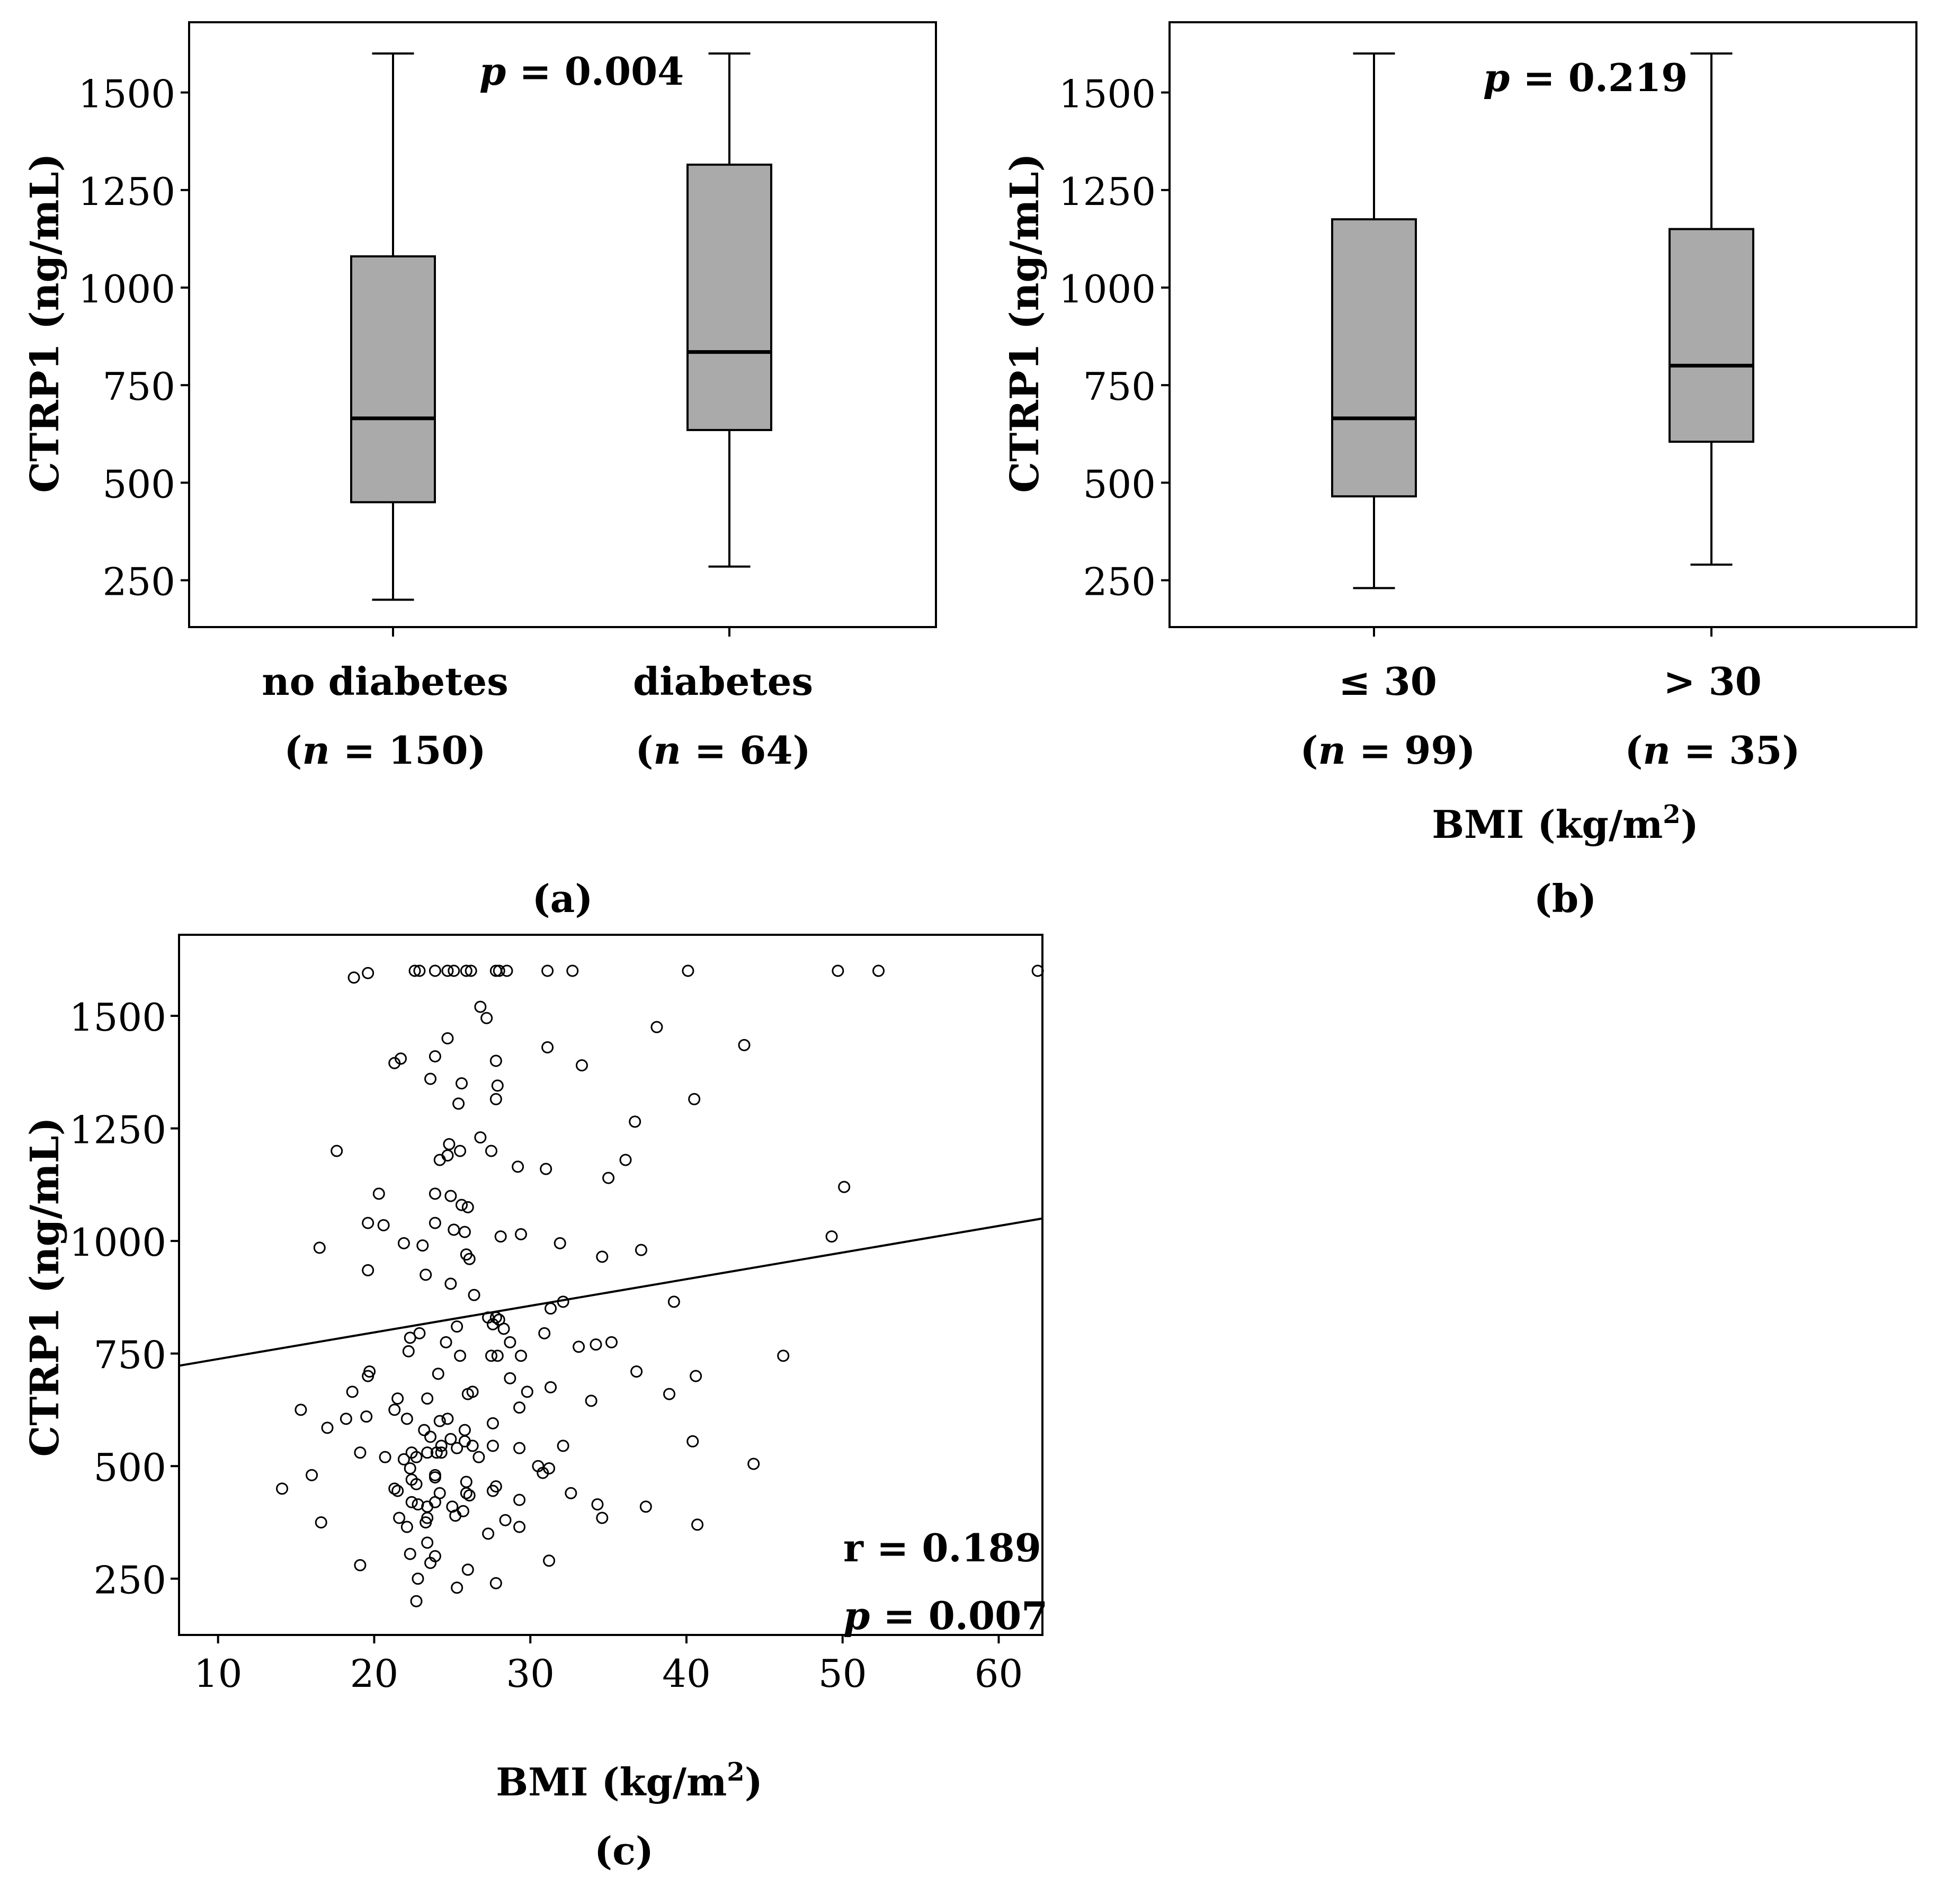 The width and height of the screenshot is (1936, 1904). Describe the element at coordinates (408, 750) in the screenshot. I see `n-value: = 150)` at that location.